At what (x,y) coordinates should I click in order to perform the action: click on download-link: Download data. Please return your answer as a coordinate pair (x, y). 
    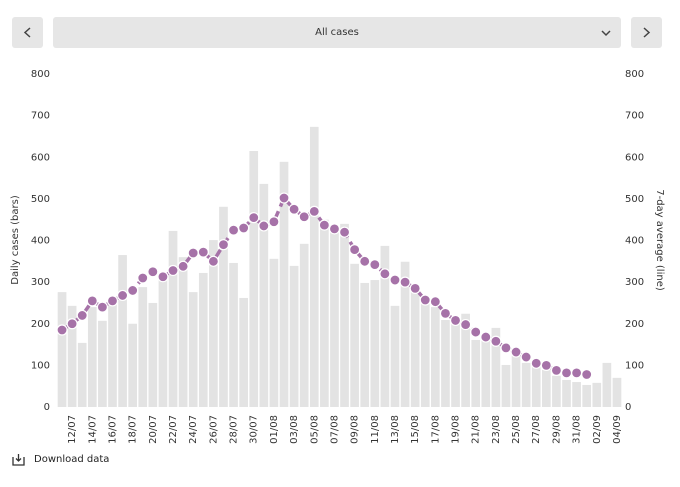
    Looking at the image, I should click on (60, 459).